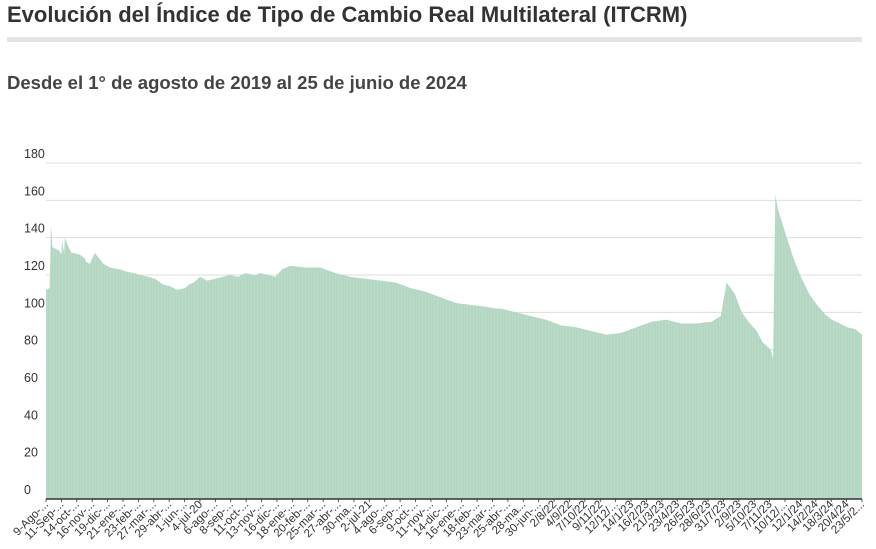 Image resolution: width=876 pixels, height=549 pixels. Describe the element at coordinates (34, 266) in the screenshot. I see `y-tick-label: 120` at that location.